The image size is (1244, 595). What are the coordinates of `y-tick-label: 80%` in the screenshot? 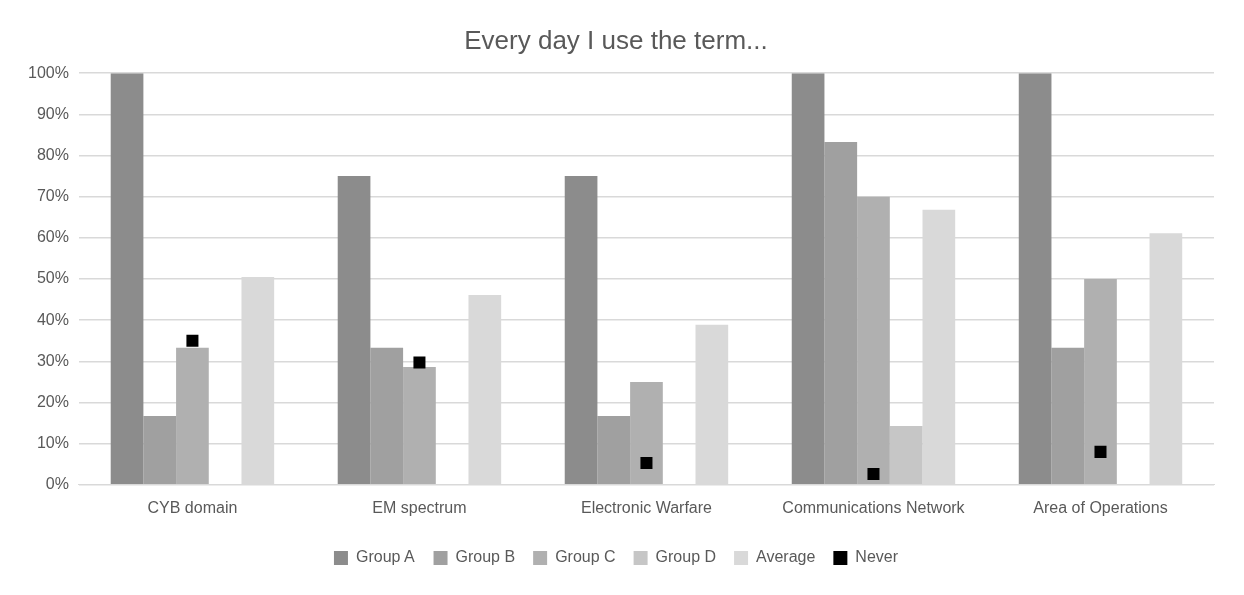 It's located at (52, 154).